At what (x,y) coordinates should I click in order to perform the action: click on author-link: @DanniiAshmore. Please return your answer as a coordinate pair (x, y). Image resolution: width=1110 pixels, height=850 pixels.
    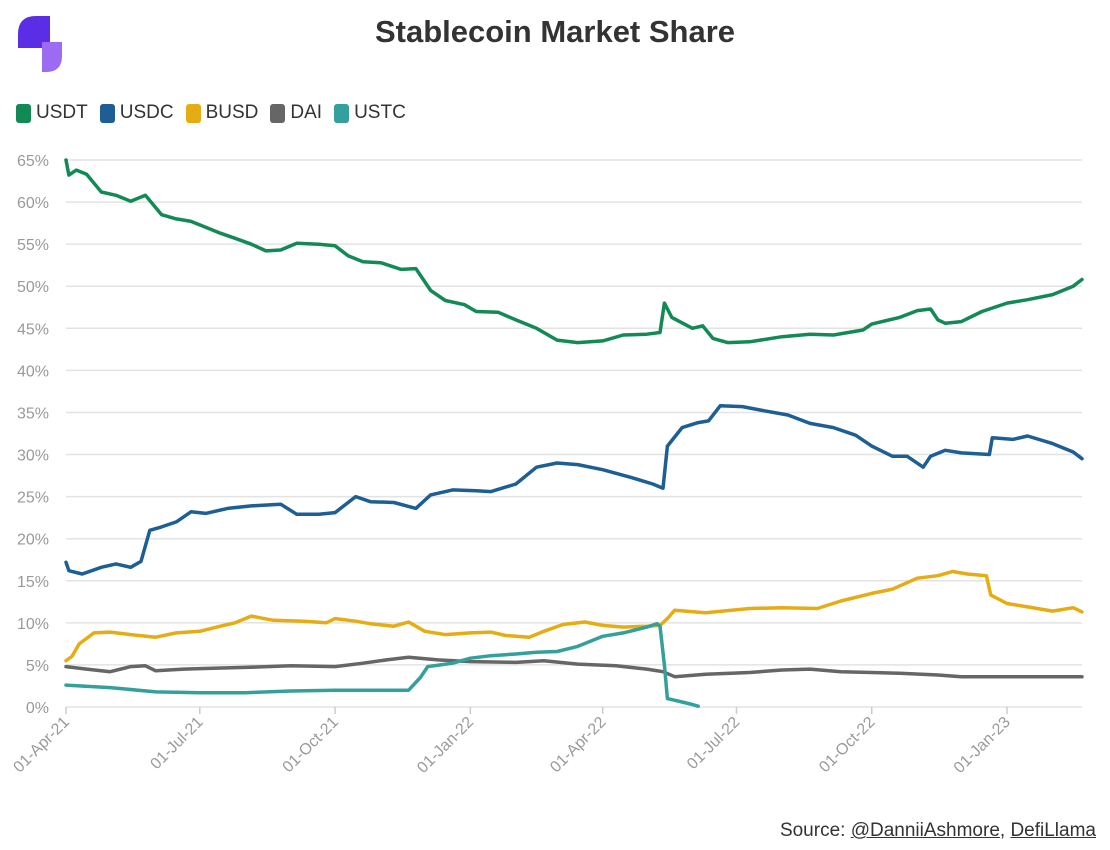
    Looking at the image, I should click on (925, 830).